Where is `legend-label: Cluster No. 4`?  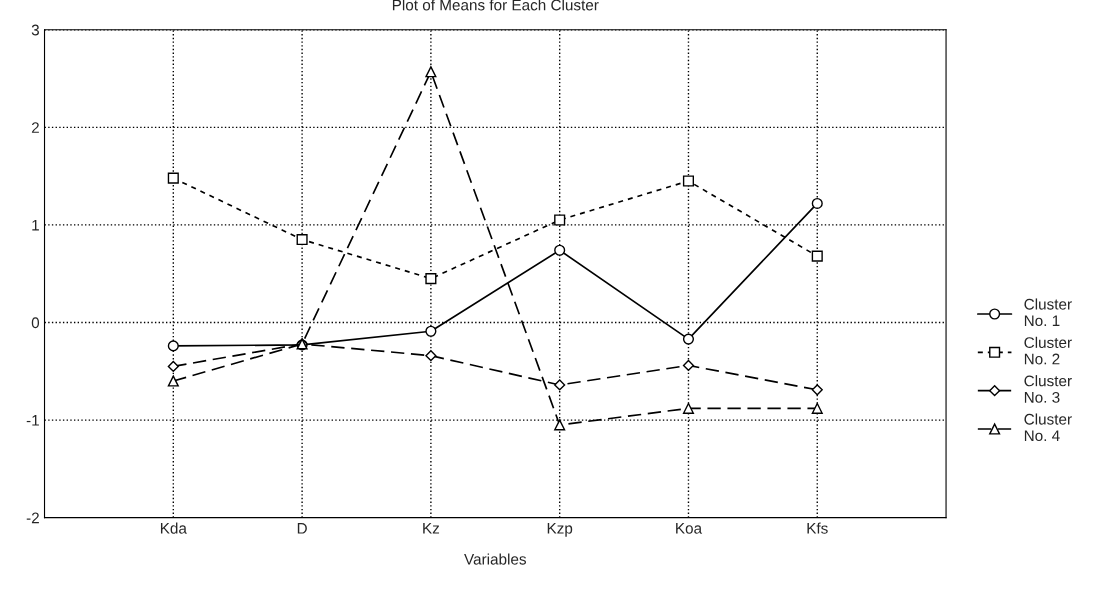
legend-label: Cluster No. 4 is located at coordinates (1048, 427).